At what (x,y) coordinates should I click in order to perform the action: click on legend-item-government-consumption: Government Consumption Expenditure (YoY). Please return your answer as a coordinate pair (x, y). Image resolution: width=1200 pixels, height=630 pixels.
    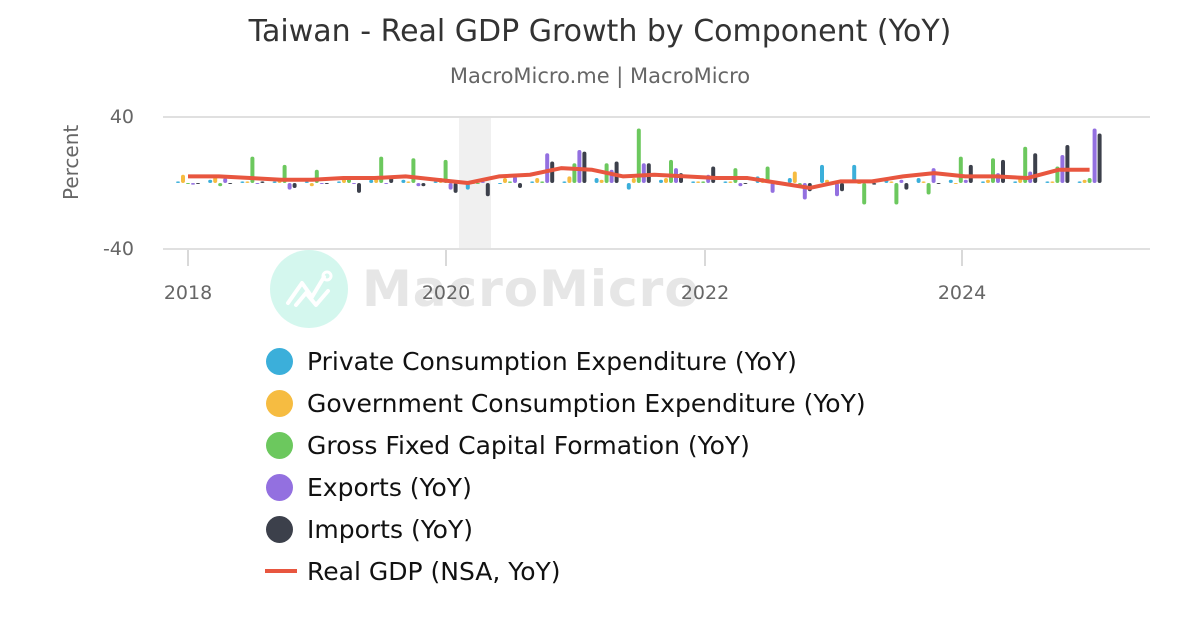
    Looking at the image, I should click on (566, 403).